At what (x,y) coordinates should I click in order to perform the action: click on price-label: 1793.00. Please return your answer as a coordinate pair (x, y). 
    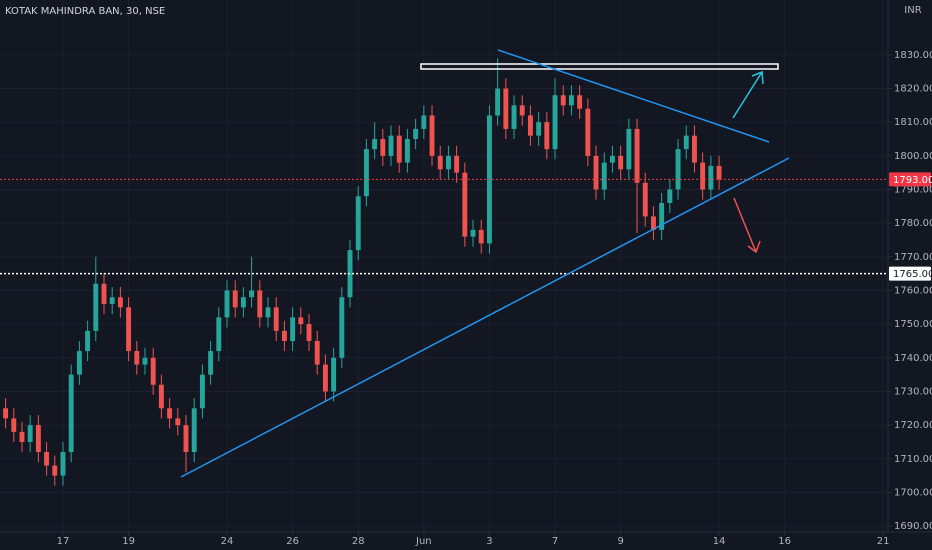
    Looking at the image, I should click on (912, 180).